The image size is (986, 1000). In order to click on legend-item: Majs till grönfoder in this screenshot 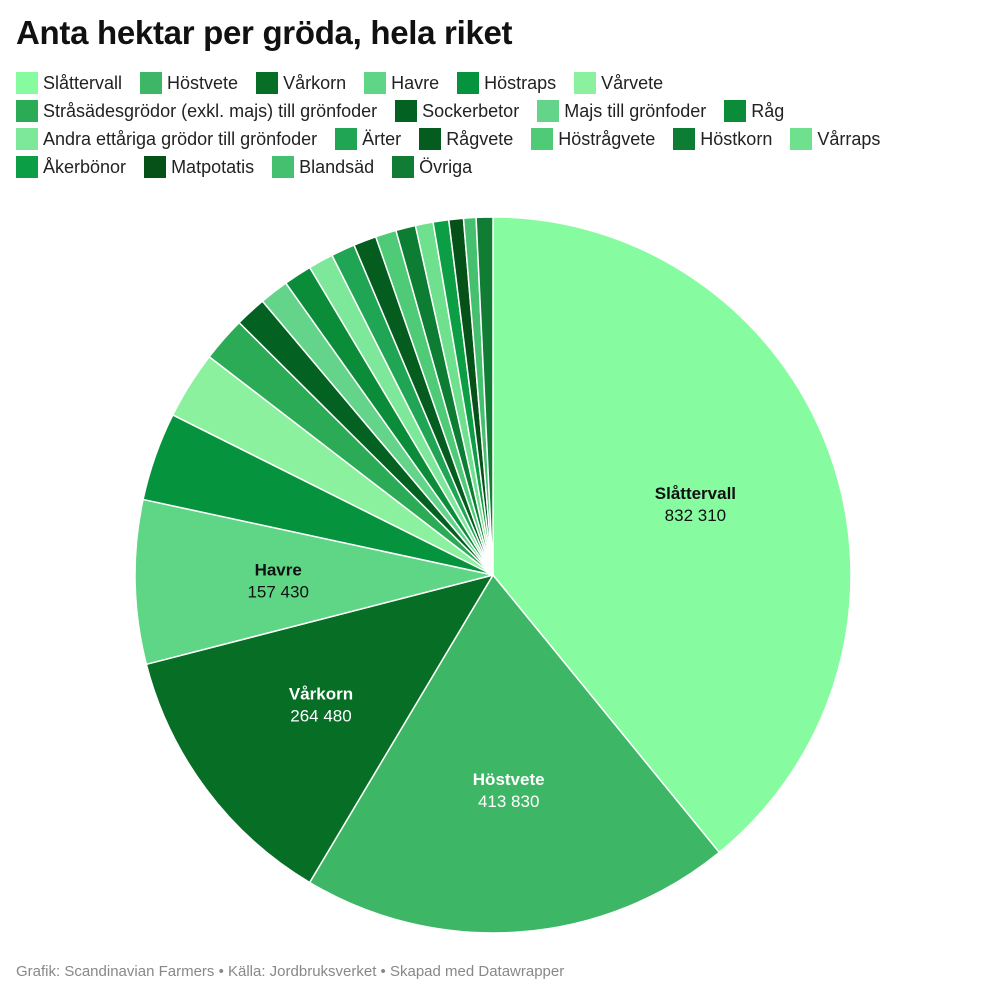, I will do `click(621, 111)`.